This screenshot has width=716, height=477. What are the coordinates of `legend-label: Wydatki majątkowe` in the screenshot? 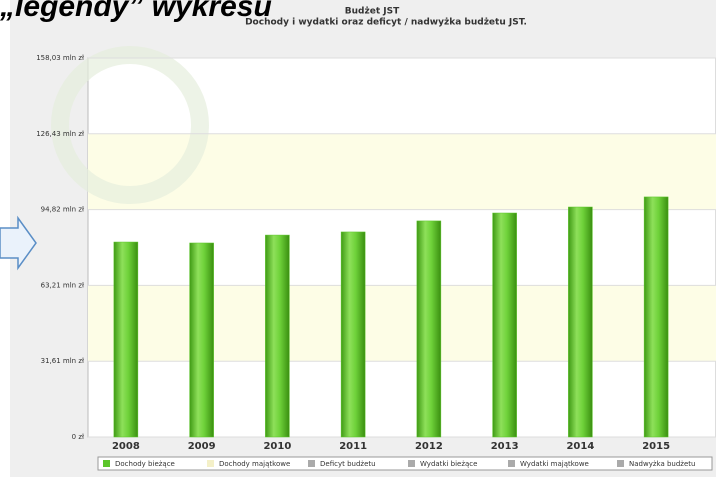 It's located at (554, 464).